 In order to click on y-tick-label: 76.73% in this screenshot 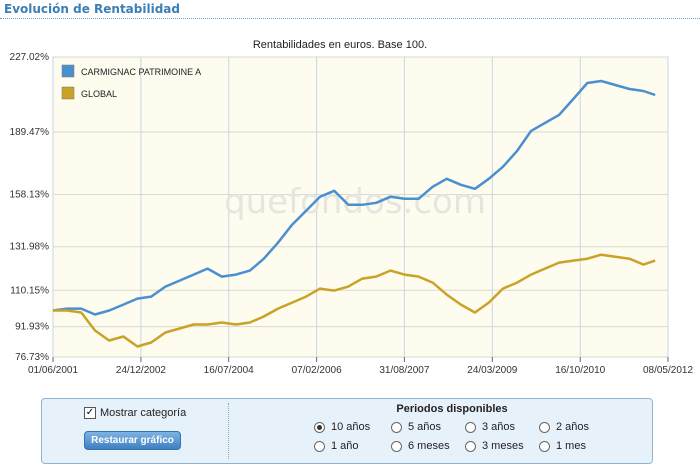, I will do `click(32, 357)`.